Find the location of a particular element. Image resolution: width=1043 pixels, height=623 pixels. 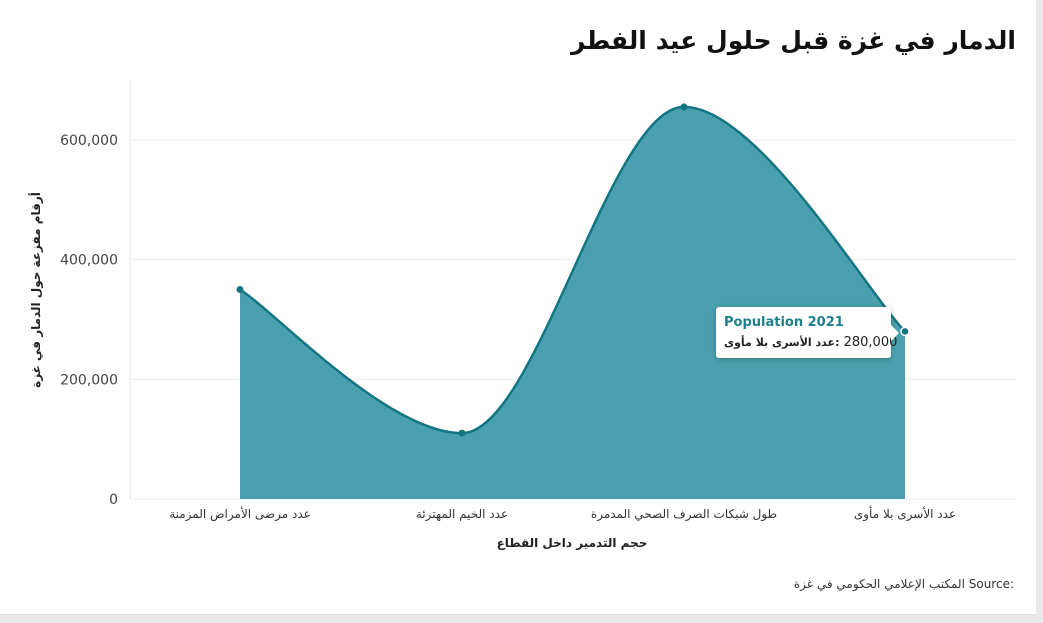

x-category-label: عدد الأسرى بلا مأوى is located at coordinates (905, 513).